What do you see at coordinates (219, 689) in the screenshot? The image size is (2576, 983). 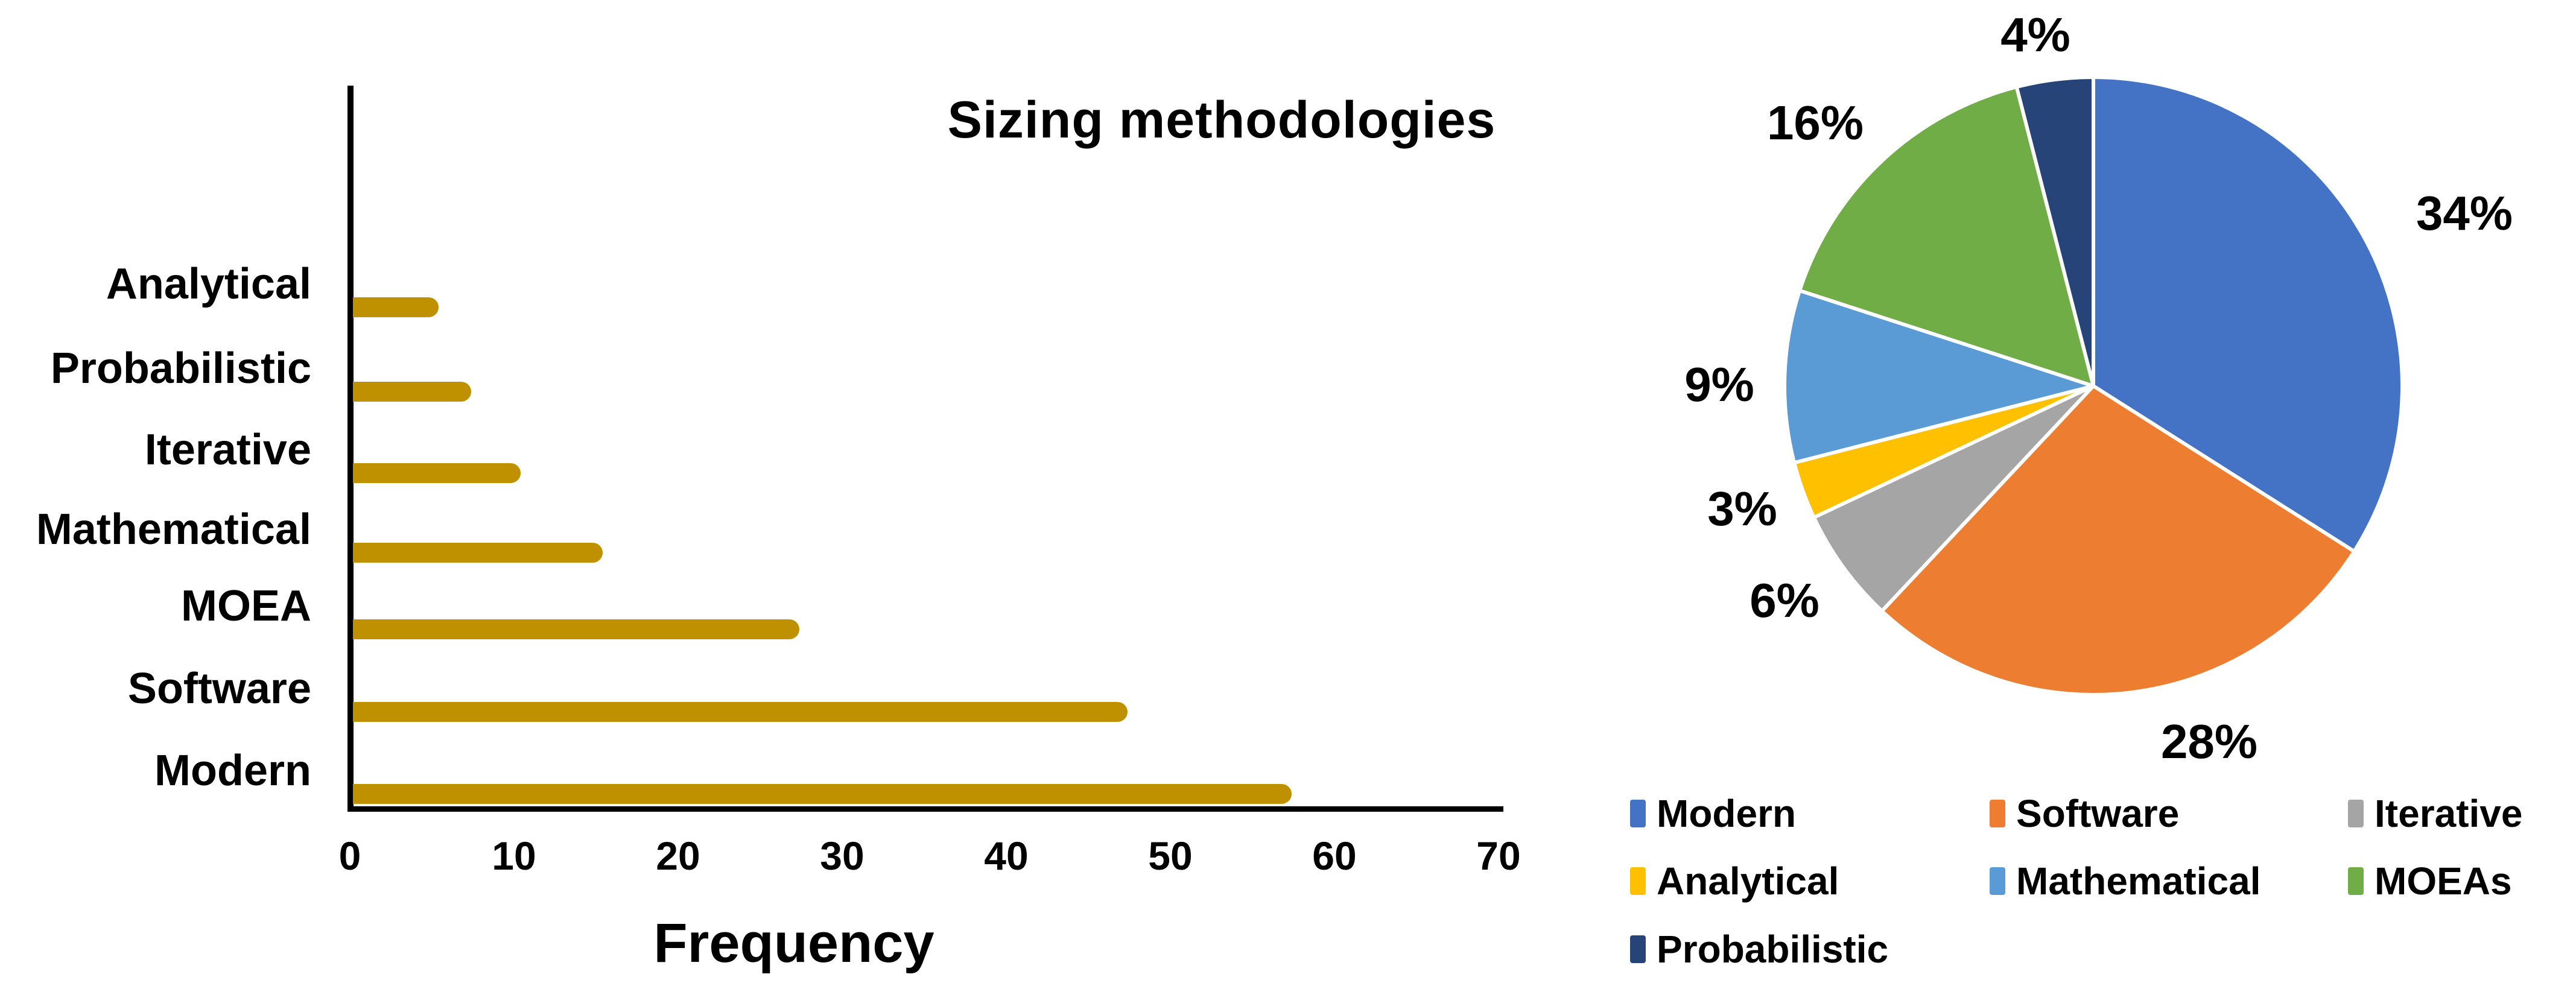 I see `category-label-software: Software` at bounding box center [219, 689].